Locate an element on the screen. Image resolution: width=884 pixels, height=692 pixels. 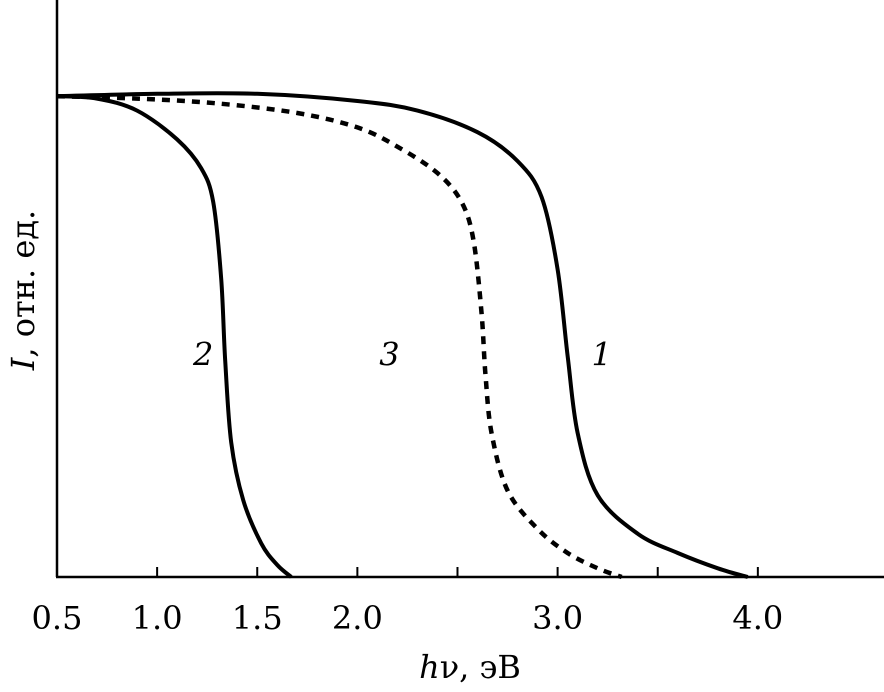
series-label-3: 3 is located at coordinates (389, 354).